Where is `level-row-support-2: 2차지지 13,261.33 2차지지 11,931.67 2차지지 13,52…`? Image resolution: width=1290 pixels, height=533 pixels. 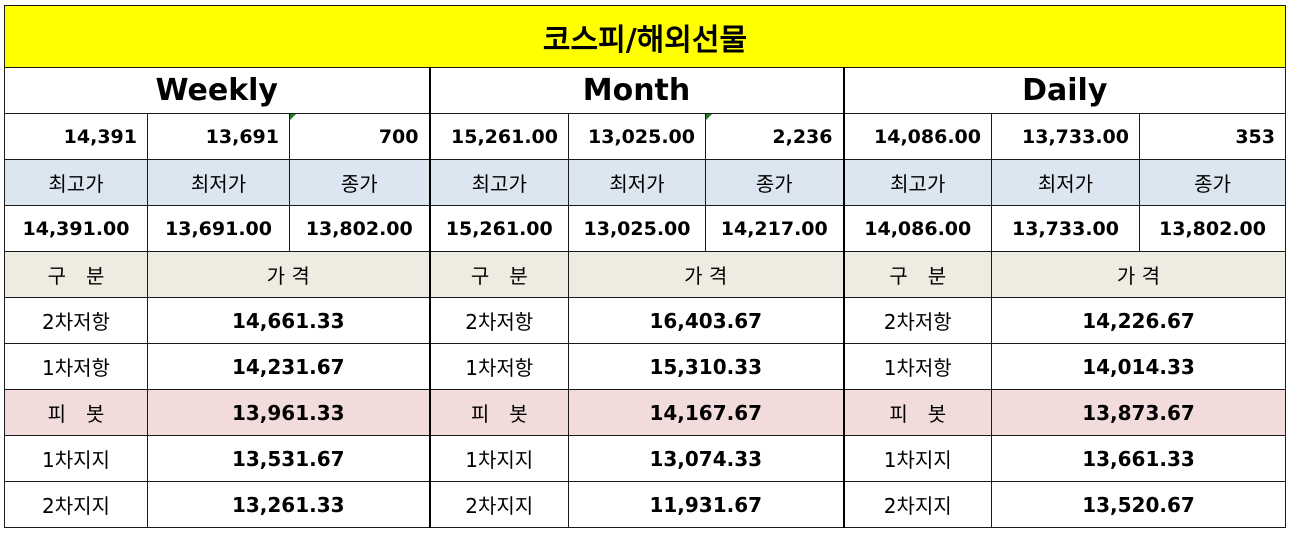 level-row-support-2: 2차지지 13,261.33 2차지지 11,931.67 2차지지 13,52… is located at coordinates (645, 504).